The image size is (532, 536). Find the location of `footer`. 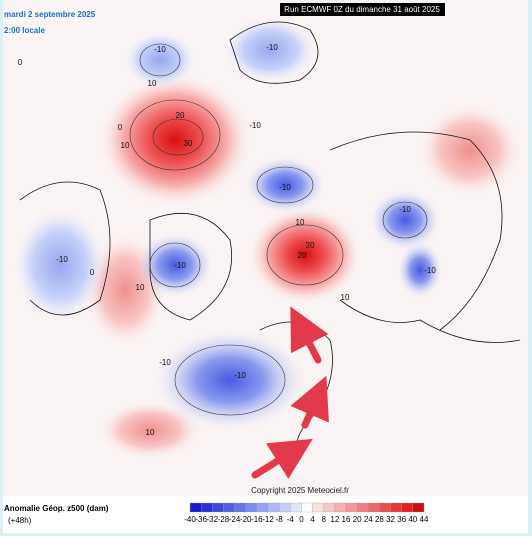

footer is located at coordinates (265, 514).